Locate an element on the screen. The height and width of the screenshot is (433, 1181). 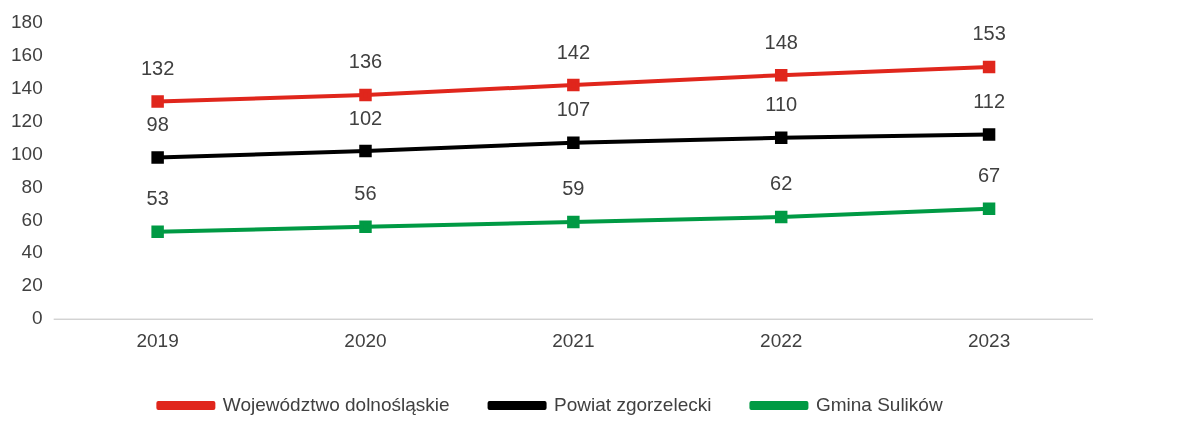
y-tick-label: 80 is located at coordinates (32, 186).